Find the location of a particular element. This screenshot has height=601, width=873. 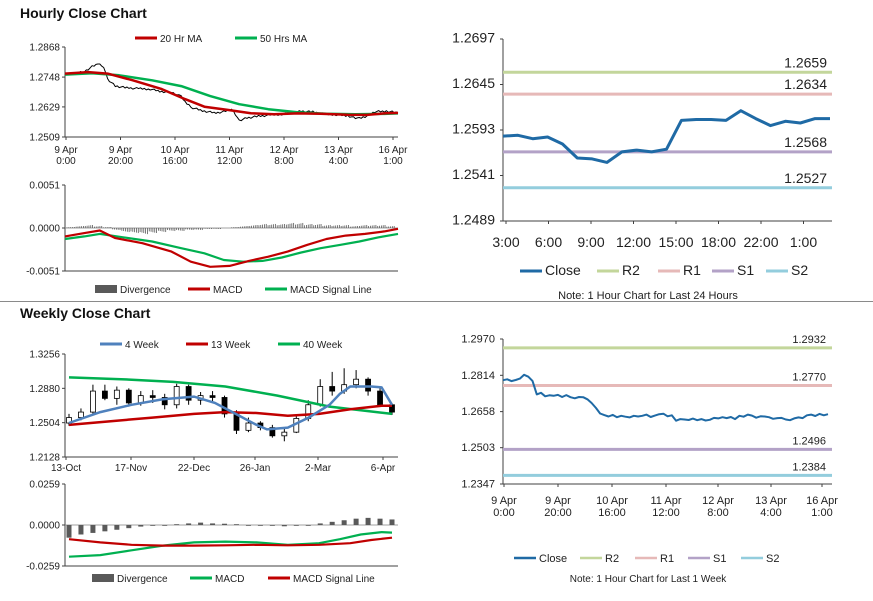

weekly-close-note: Note: 1 Hour Chart for Last 1 Week is located at coordinates (649, 579).